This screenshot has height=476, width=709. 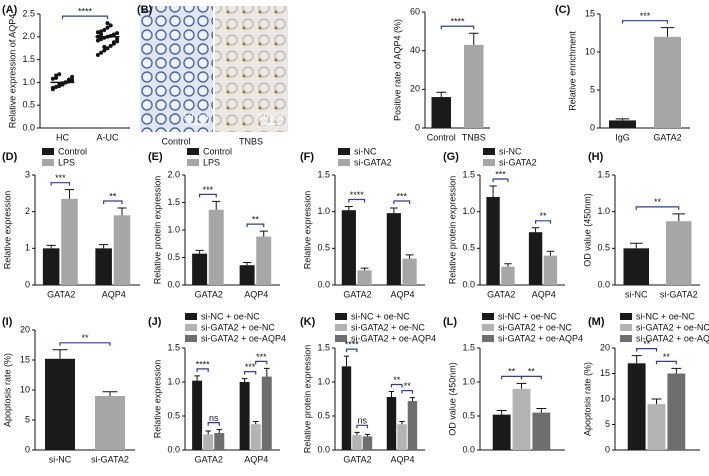 What do you see at coordinates (10, 157) in the screenshot?
I see `panel-label: (D)` at bounding box center [10, 157].